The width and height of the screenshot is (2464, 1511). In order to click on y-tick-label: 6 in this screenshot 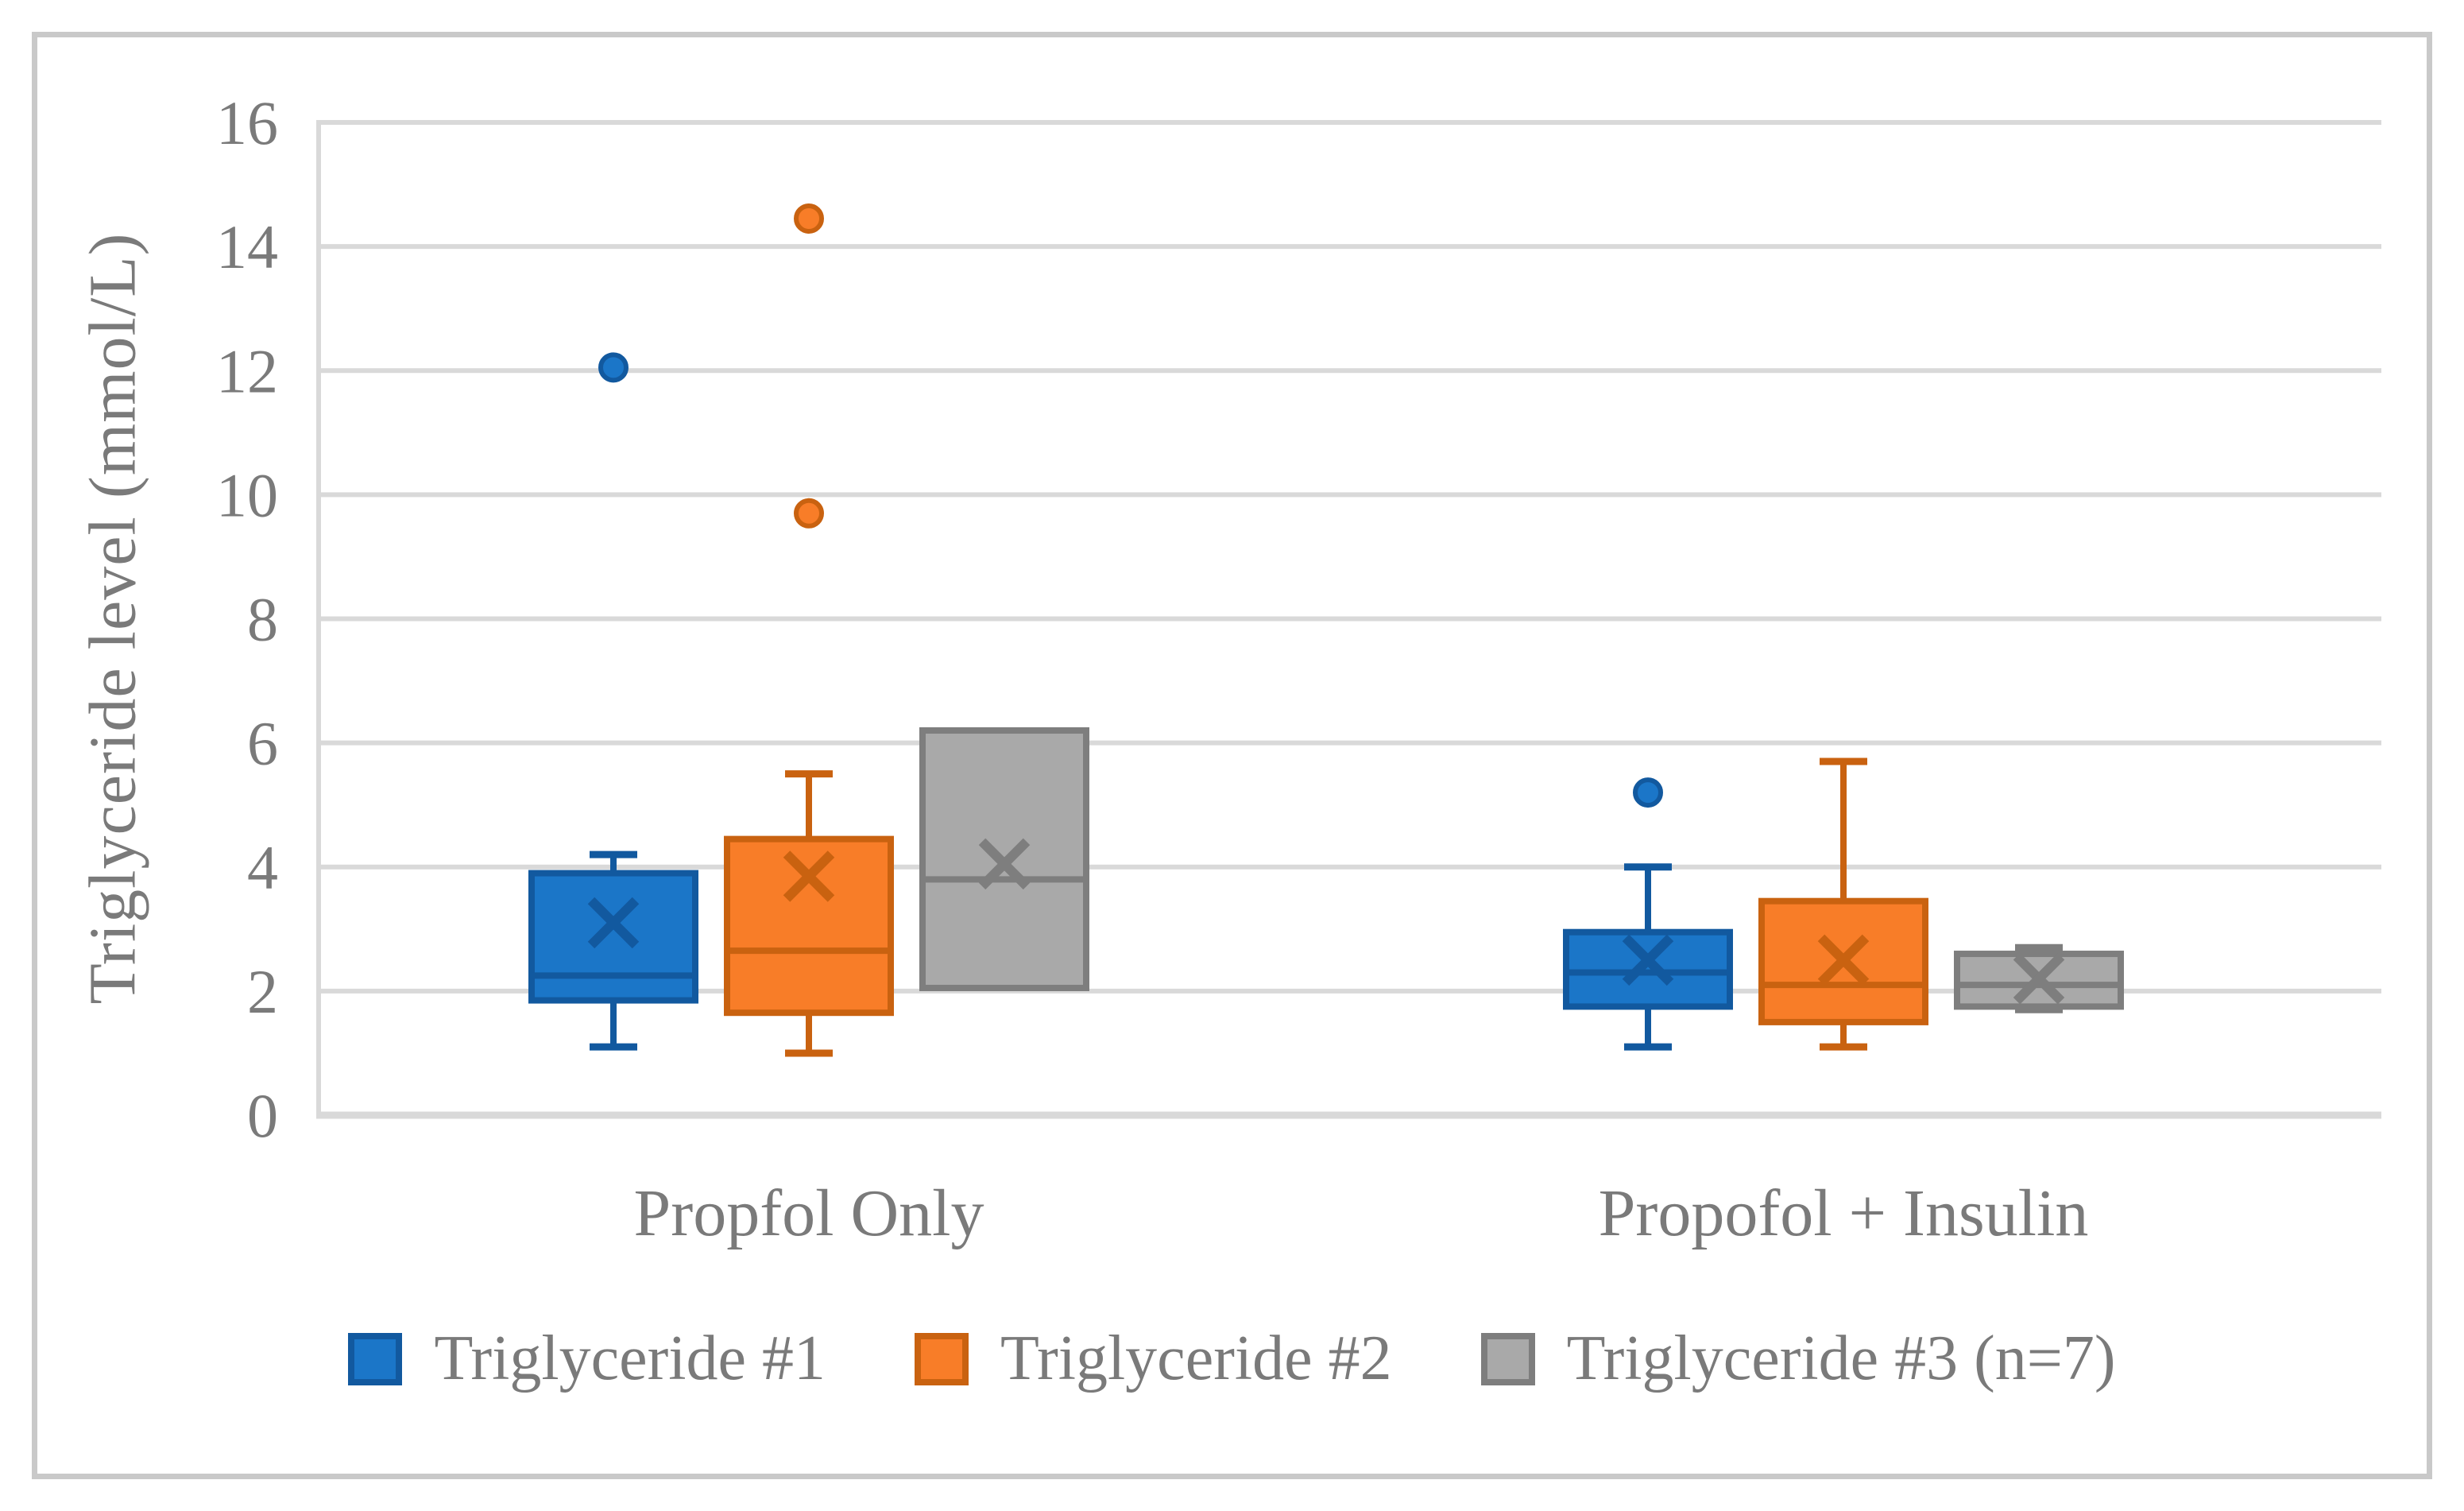, I will do `click(262, 743)`.